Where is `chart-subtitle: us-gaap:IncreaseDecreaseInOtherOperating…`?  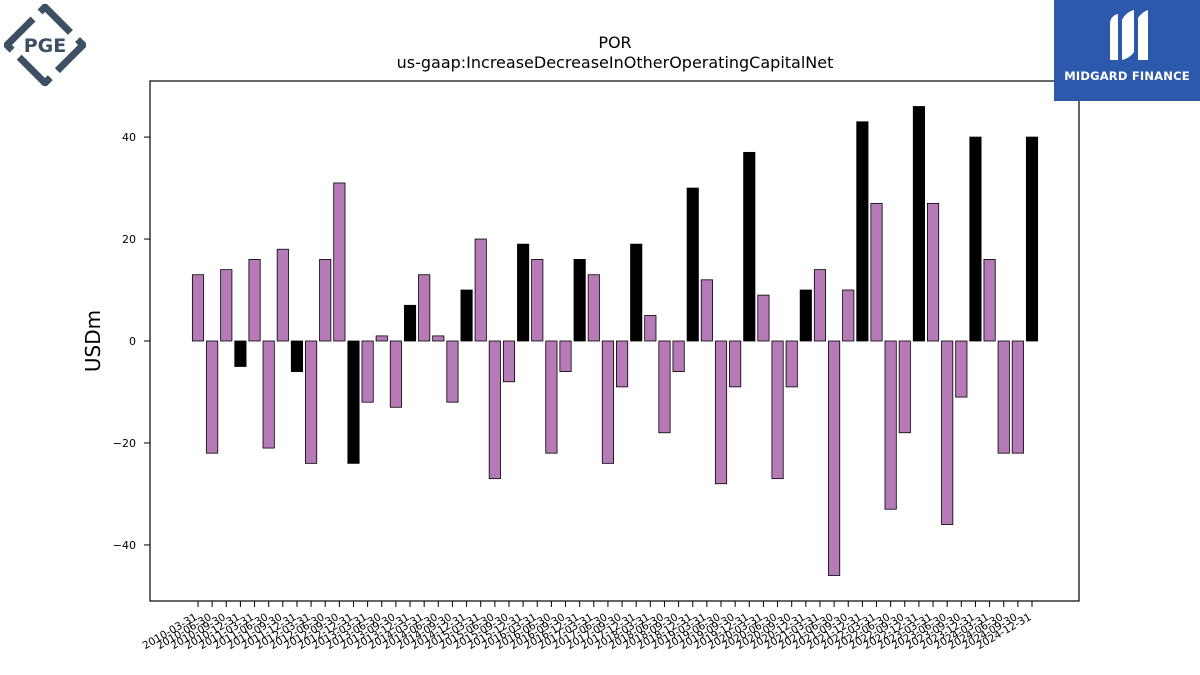
chart-subtitle: us-gaap:IncreaseDecreaseInOtherOperating… is located at coordinates (615, 62).